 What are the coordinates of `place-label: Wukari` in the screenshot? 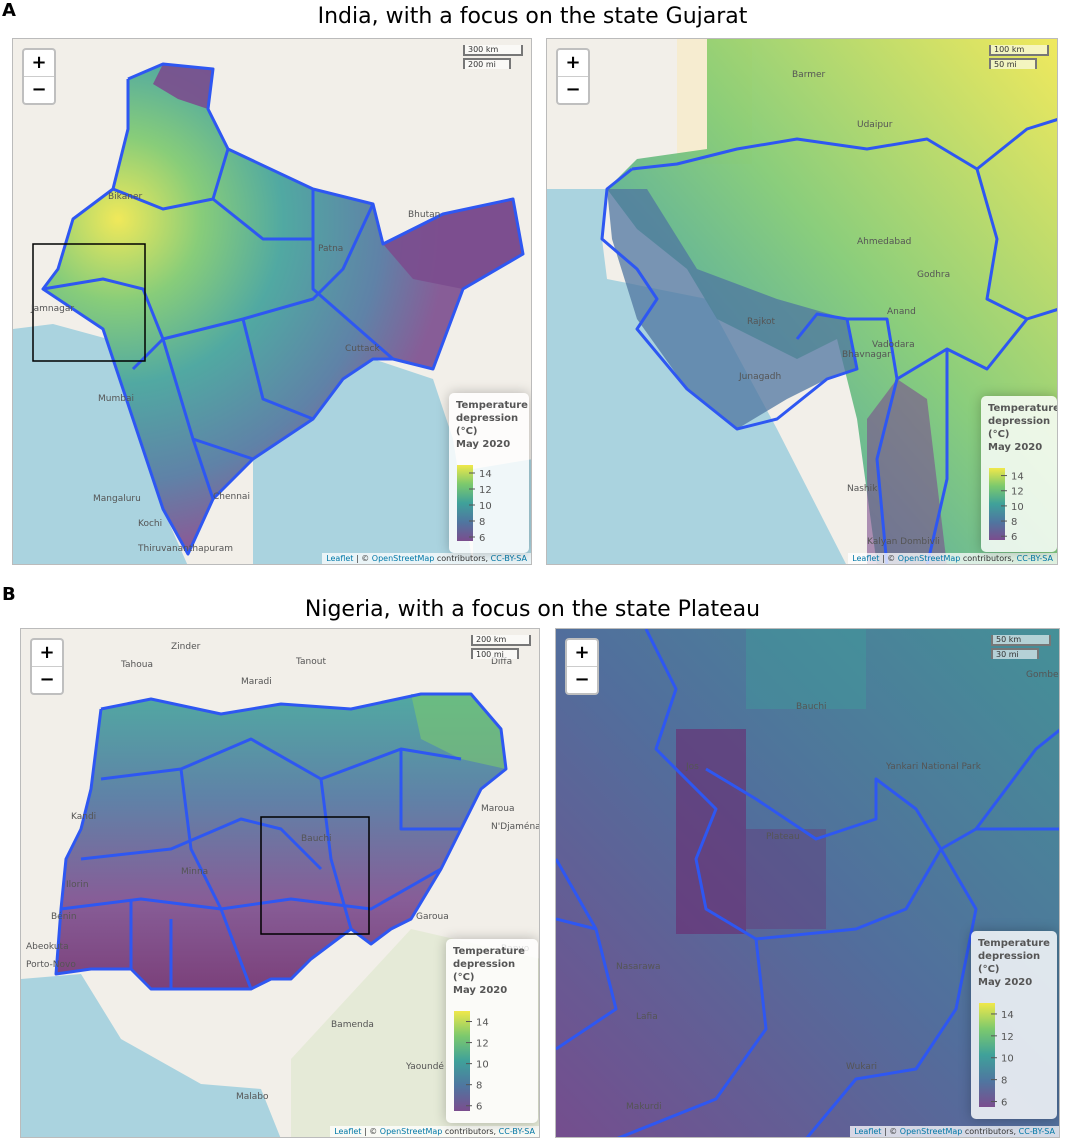 It's located at (861, 1067).